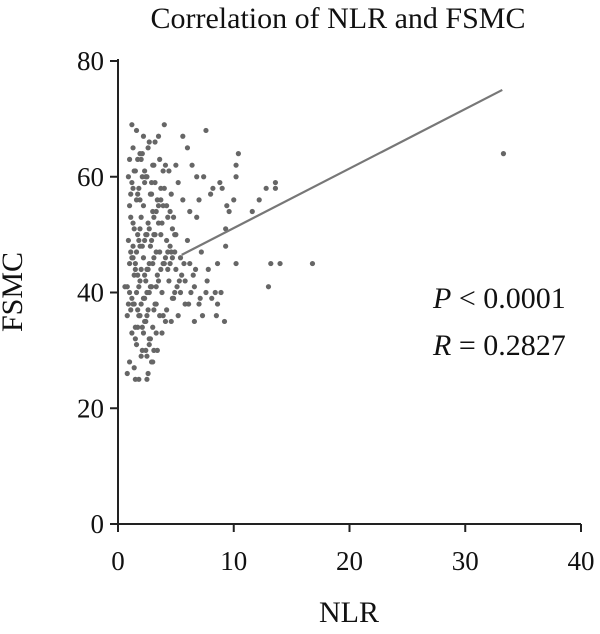  I want to click on y-tick-label: 20, so click(90, 408).